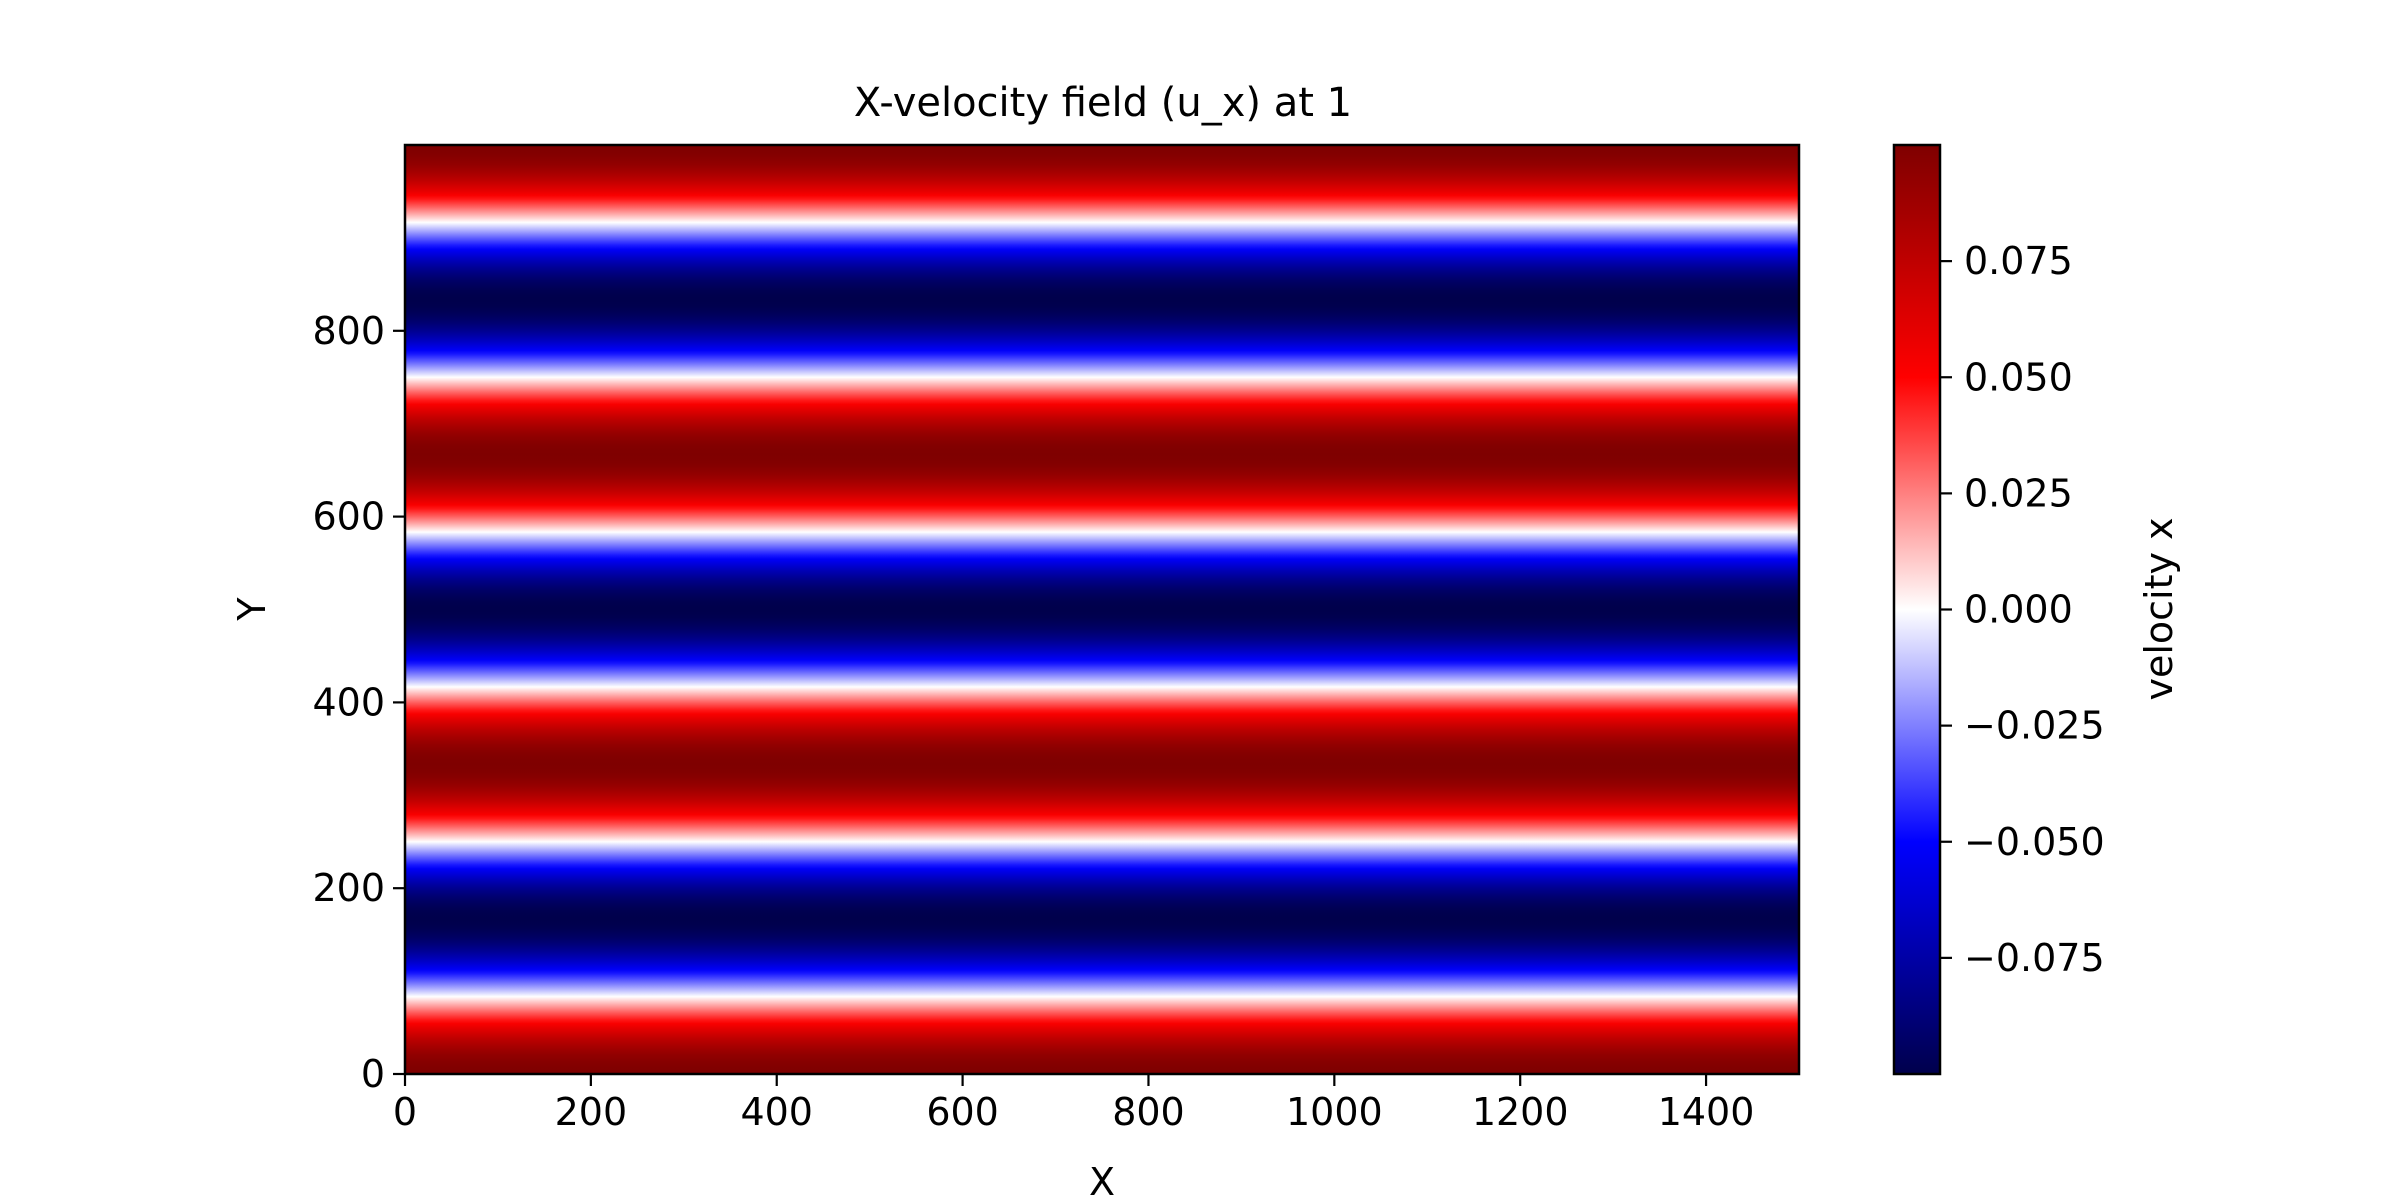 Image resolution: width=2400 pixels, height=1200 pixels. What do you see at coordinates (1334, 1112) in the screenshot?
I see `x-tick-label: 1000` at bounding box center [1334, 1112].